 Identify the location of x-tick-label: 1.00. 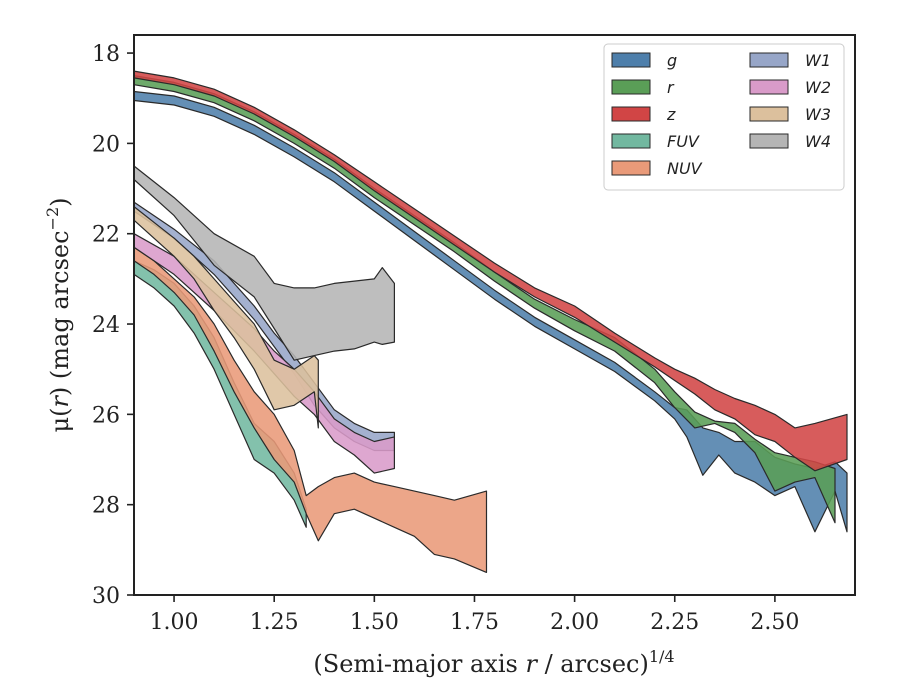
(174, 622).